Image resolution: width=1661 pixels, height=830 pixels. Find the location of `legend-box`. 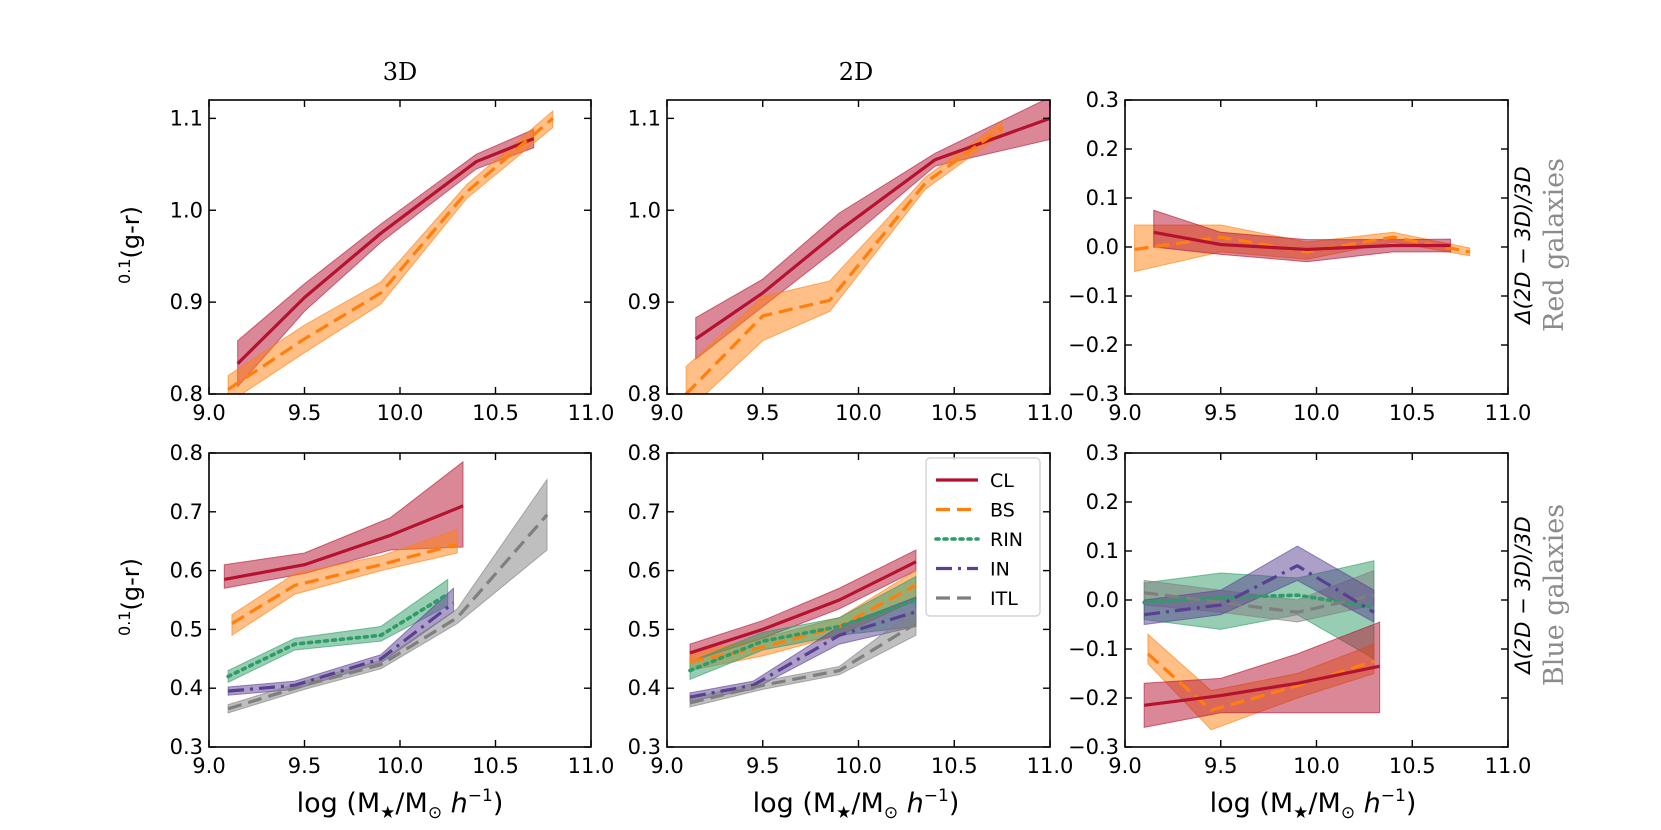

legend-box is located at coordinates (983, 537).